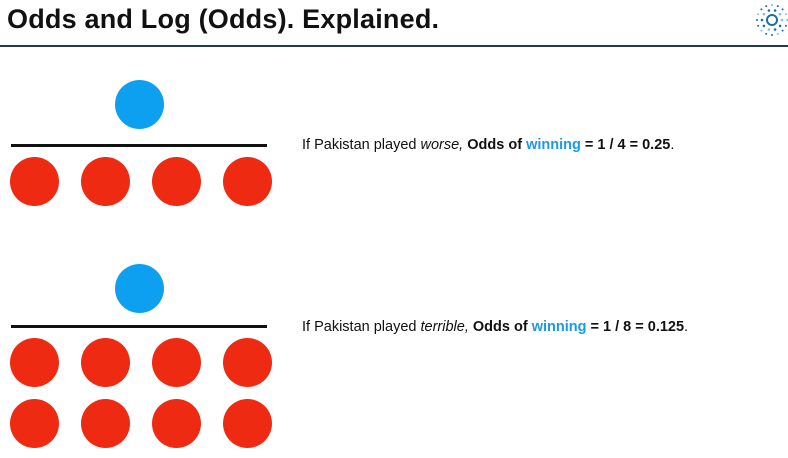 This screenshot has width=788, height=458. What do you see at coordinates (627, 327) in the screenshot?
I see `caption-denominator: 8` at bounding box center [627, 327].